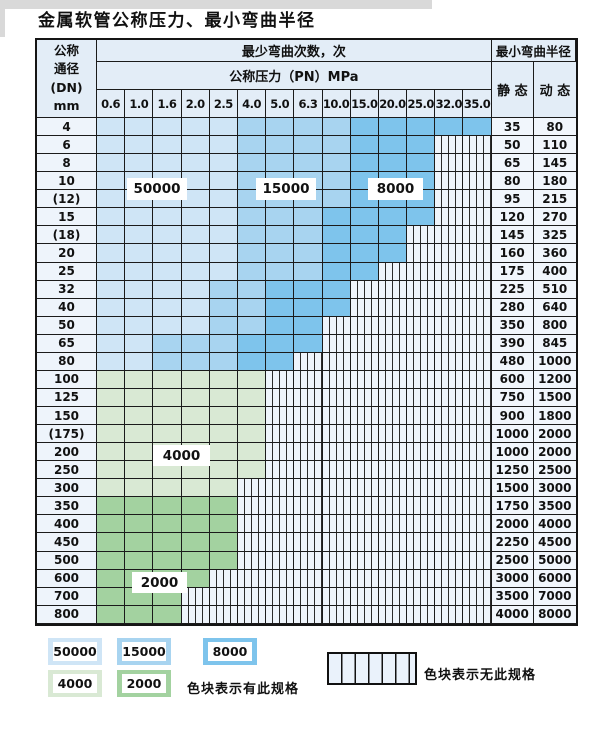 This screenshot has height=743, width=600. I want to click on legend-swatch-50000: 50000, so click(75, 651).